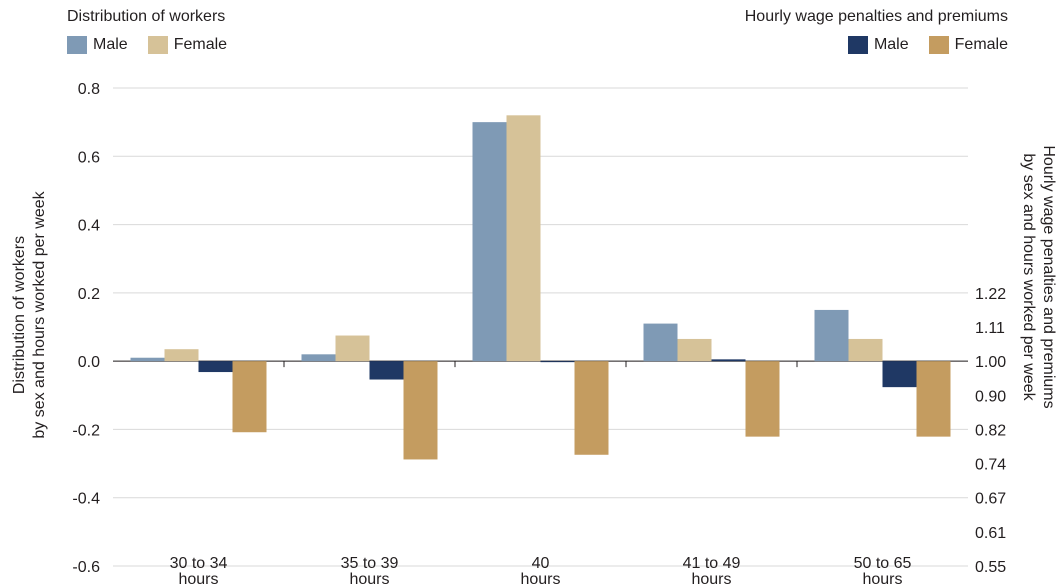 This screenshot has width=1063, height=586. What do you see at coordinates (990, 362) in the screenshot?
I see `right-axis-tick: 1.00` at bounding box center [990, 362].